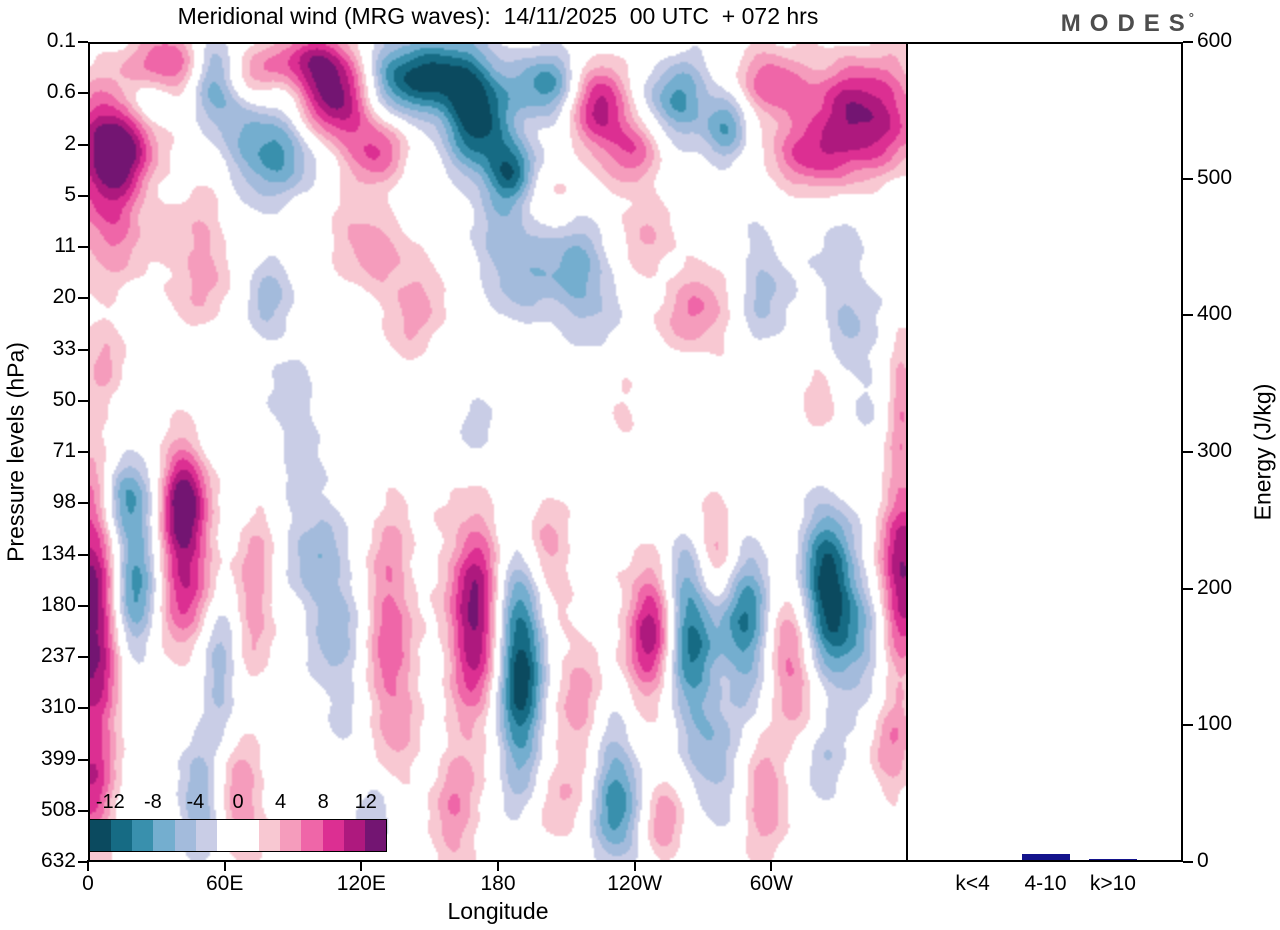 The image size is (1280, 930). Describe the element at coordinates (58, 553) in the screenshot. I see `pressure-tick-label: 134` at that location.